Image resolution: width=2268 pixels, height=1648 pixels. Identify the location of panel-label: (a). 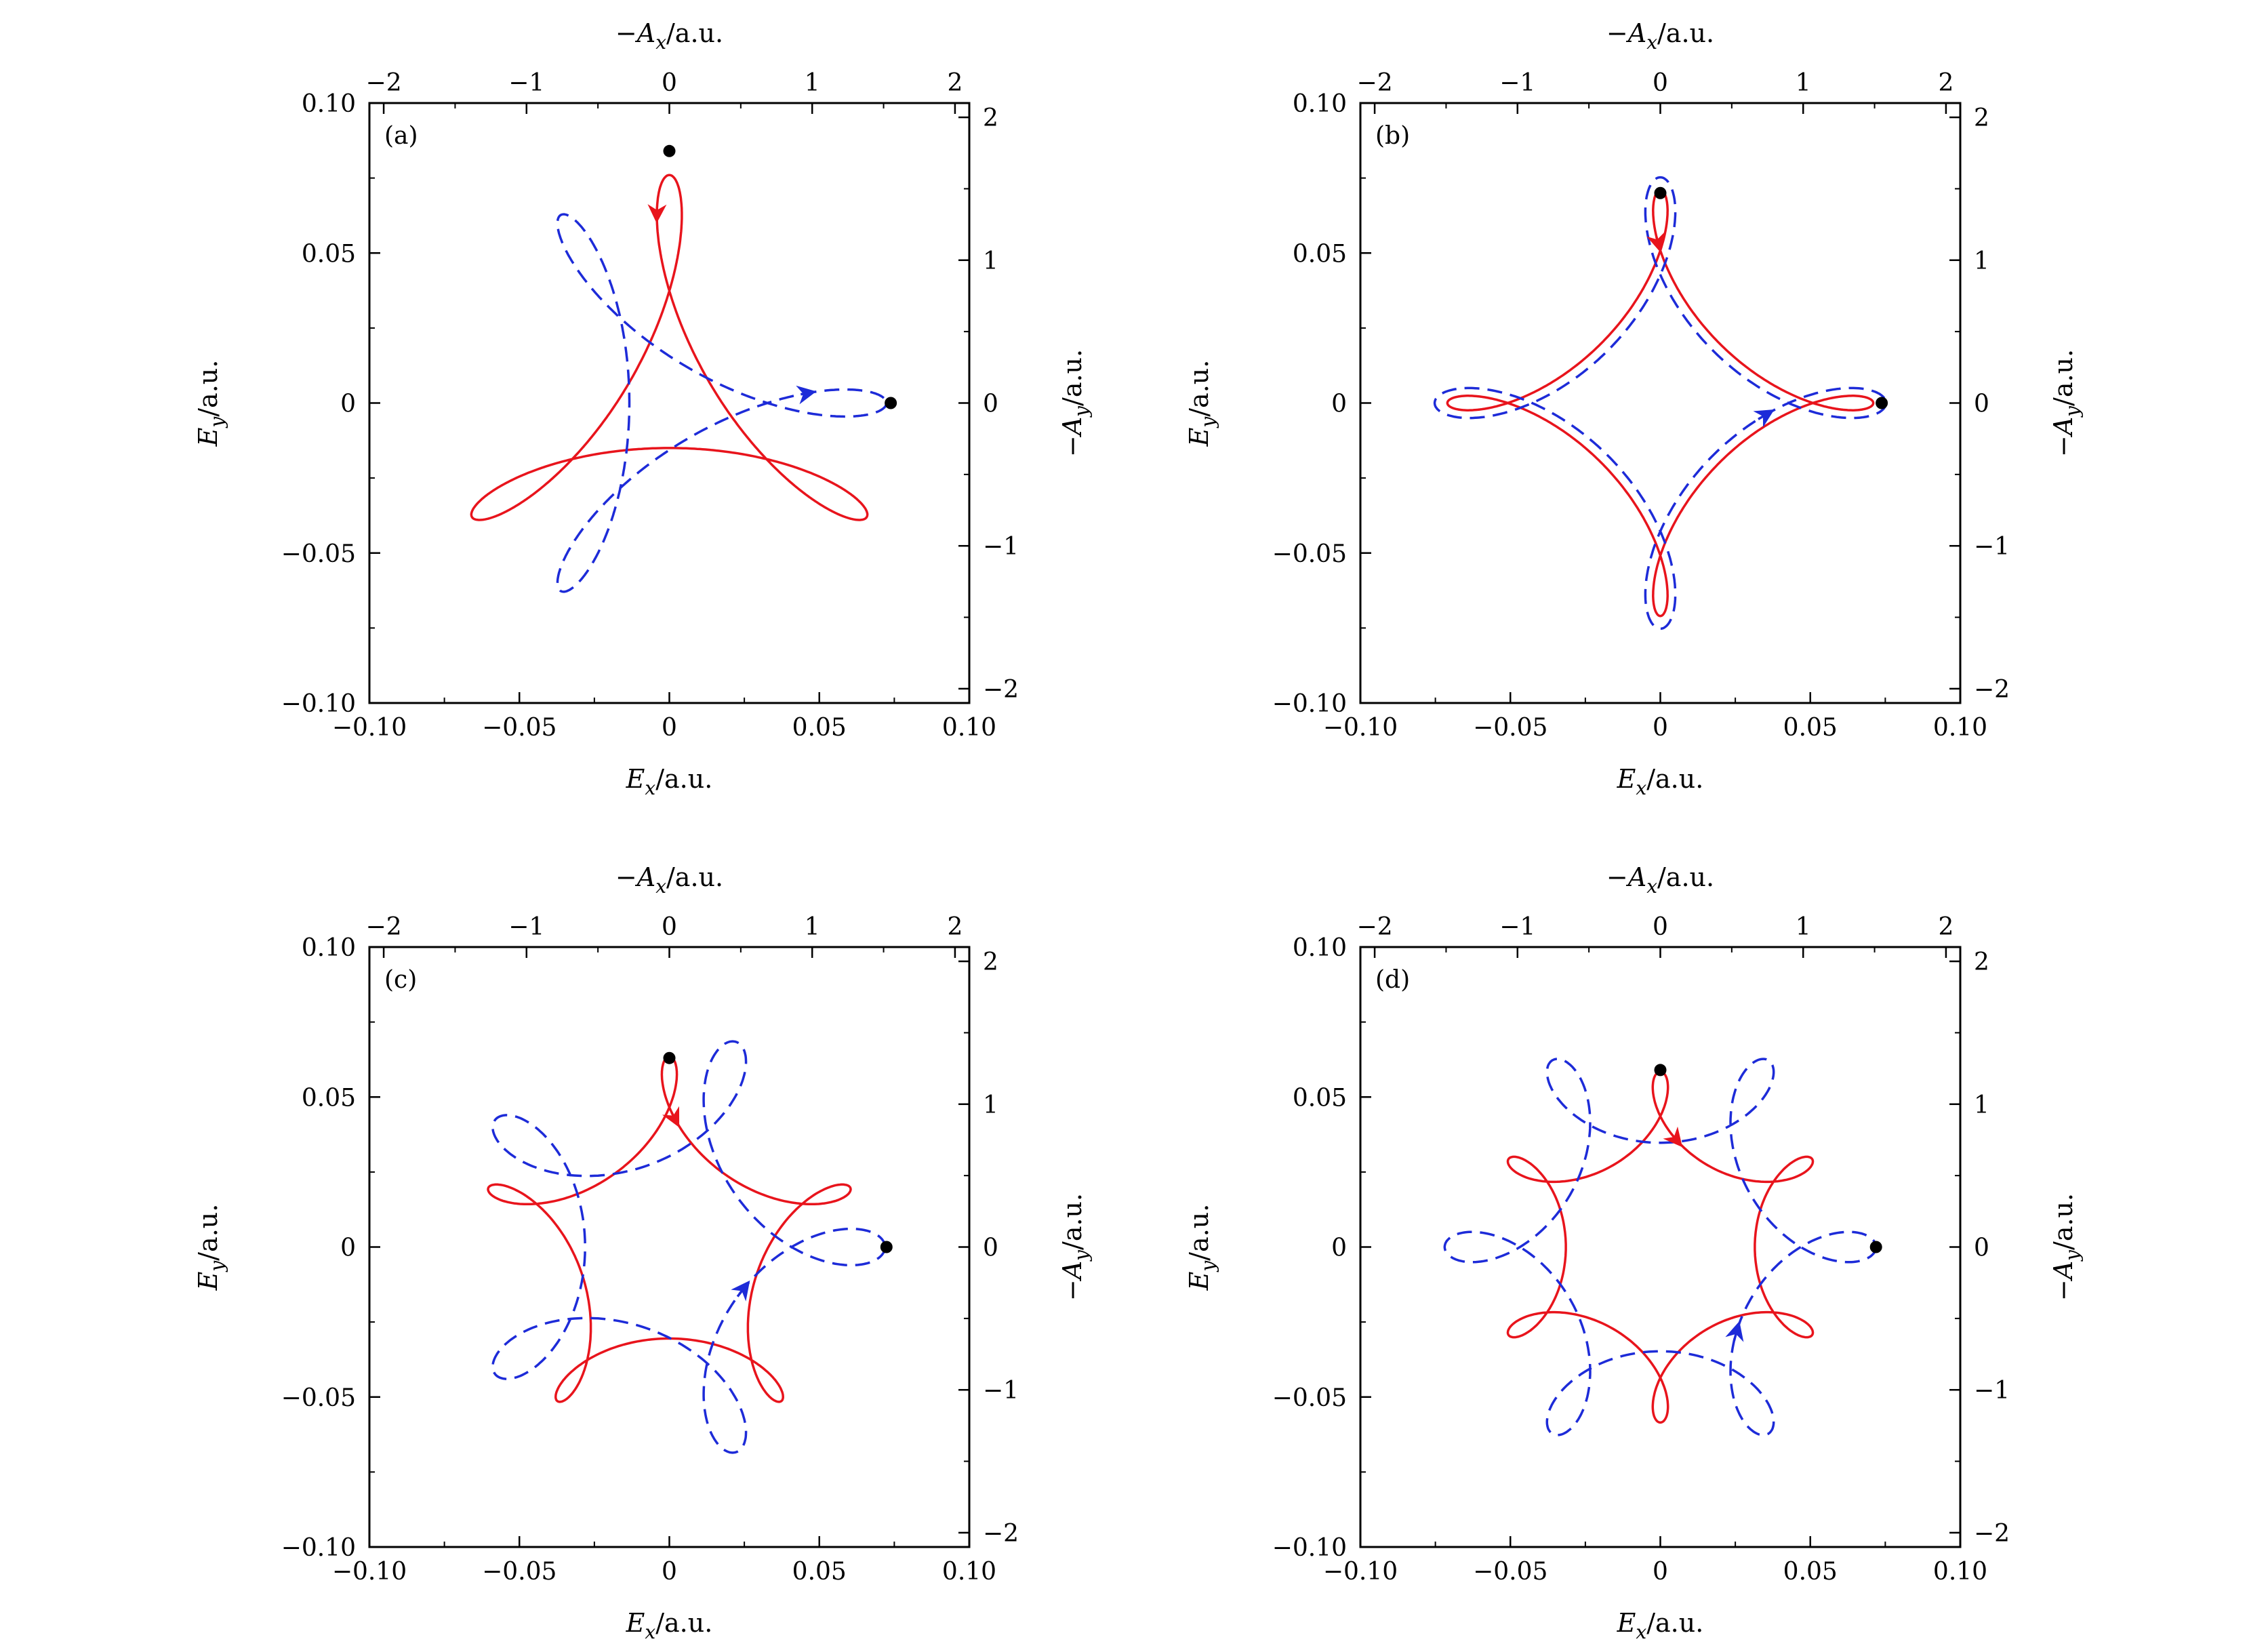
(401, 136).